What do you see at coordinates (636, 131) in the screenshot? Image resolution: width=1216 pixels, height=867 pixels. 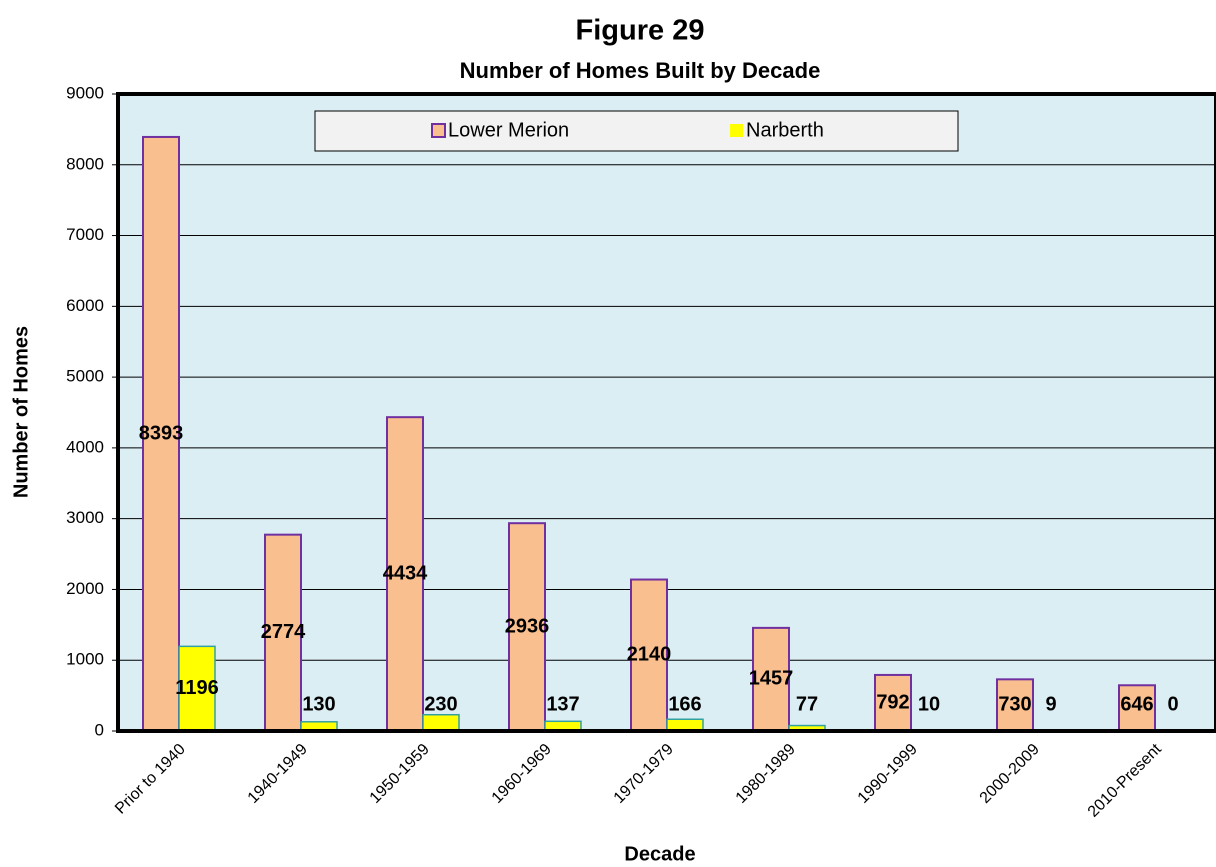 I see `legend-box` at bounding box center [636, 131].